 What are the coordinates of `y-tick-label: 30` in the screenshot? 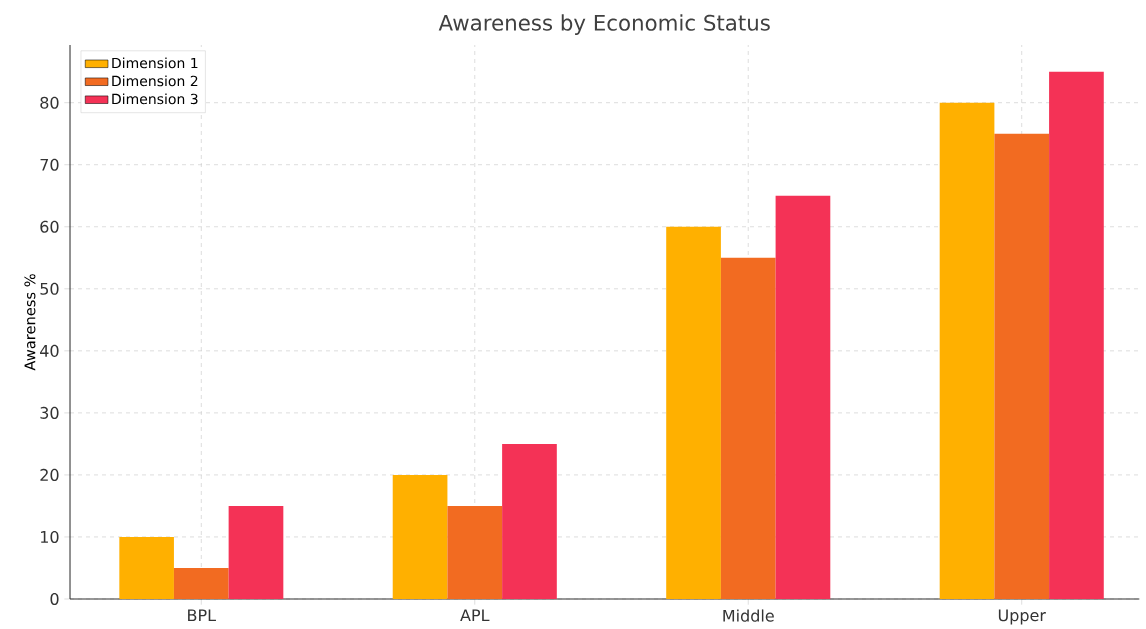 It's located at (49, 413).